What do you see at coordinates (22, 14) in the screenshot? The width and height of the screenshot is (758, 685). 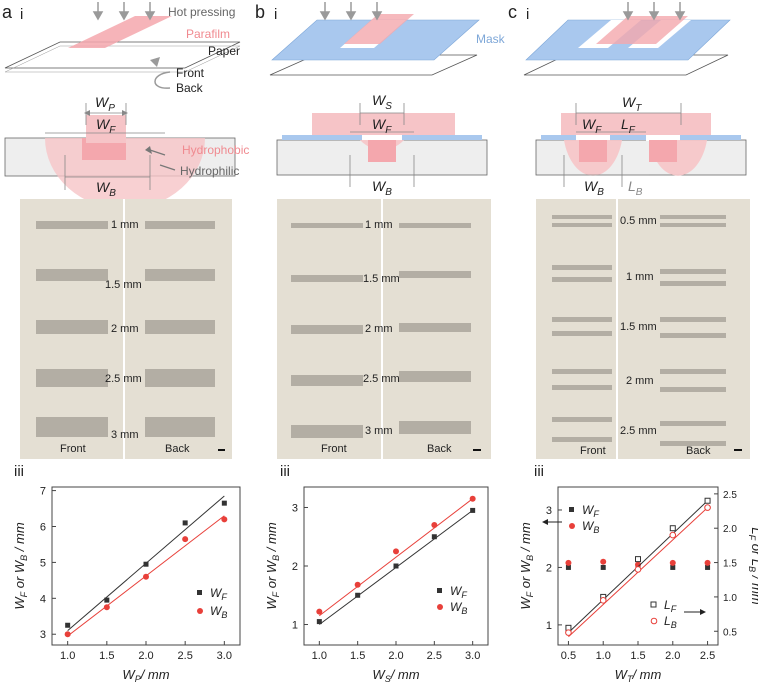 I see `subpanel-label-a-i: i` at bounding box center [22, 14].